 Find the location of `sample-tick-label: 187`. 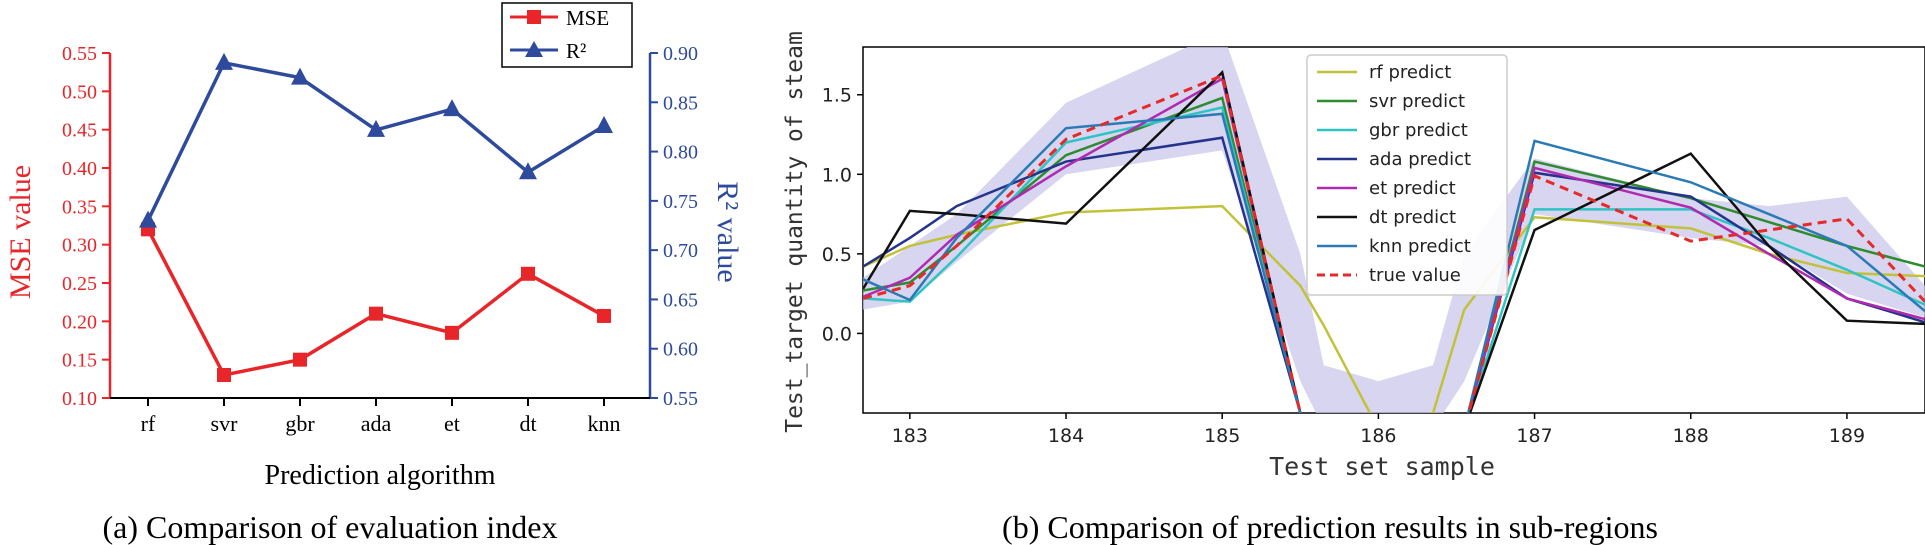

sample-tick-label: 187 is located at coordinates (1534, 436).